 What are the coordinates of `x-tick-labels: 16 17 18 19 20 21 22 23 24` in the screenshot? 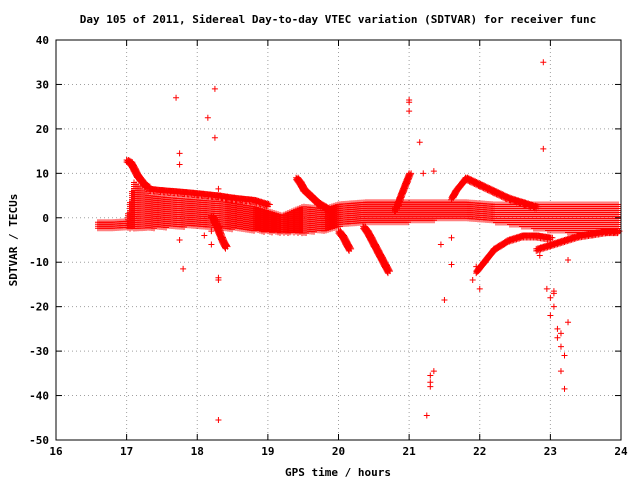 It's located at (338, 451).